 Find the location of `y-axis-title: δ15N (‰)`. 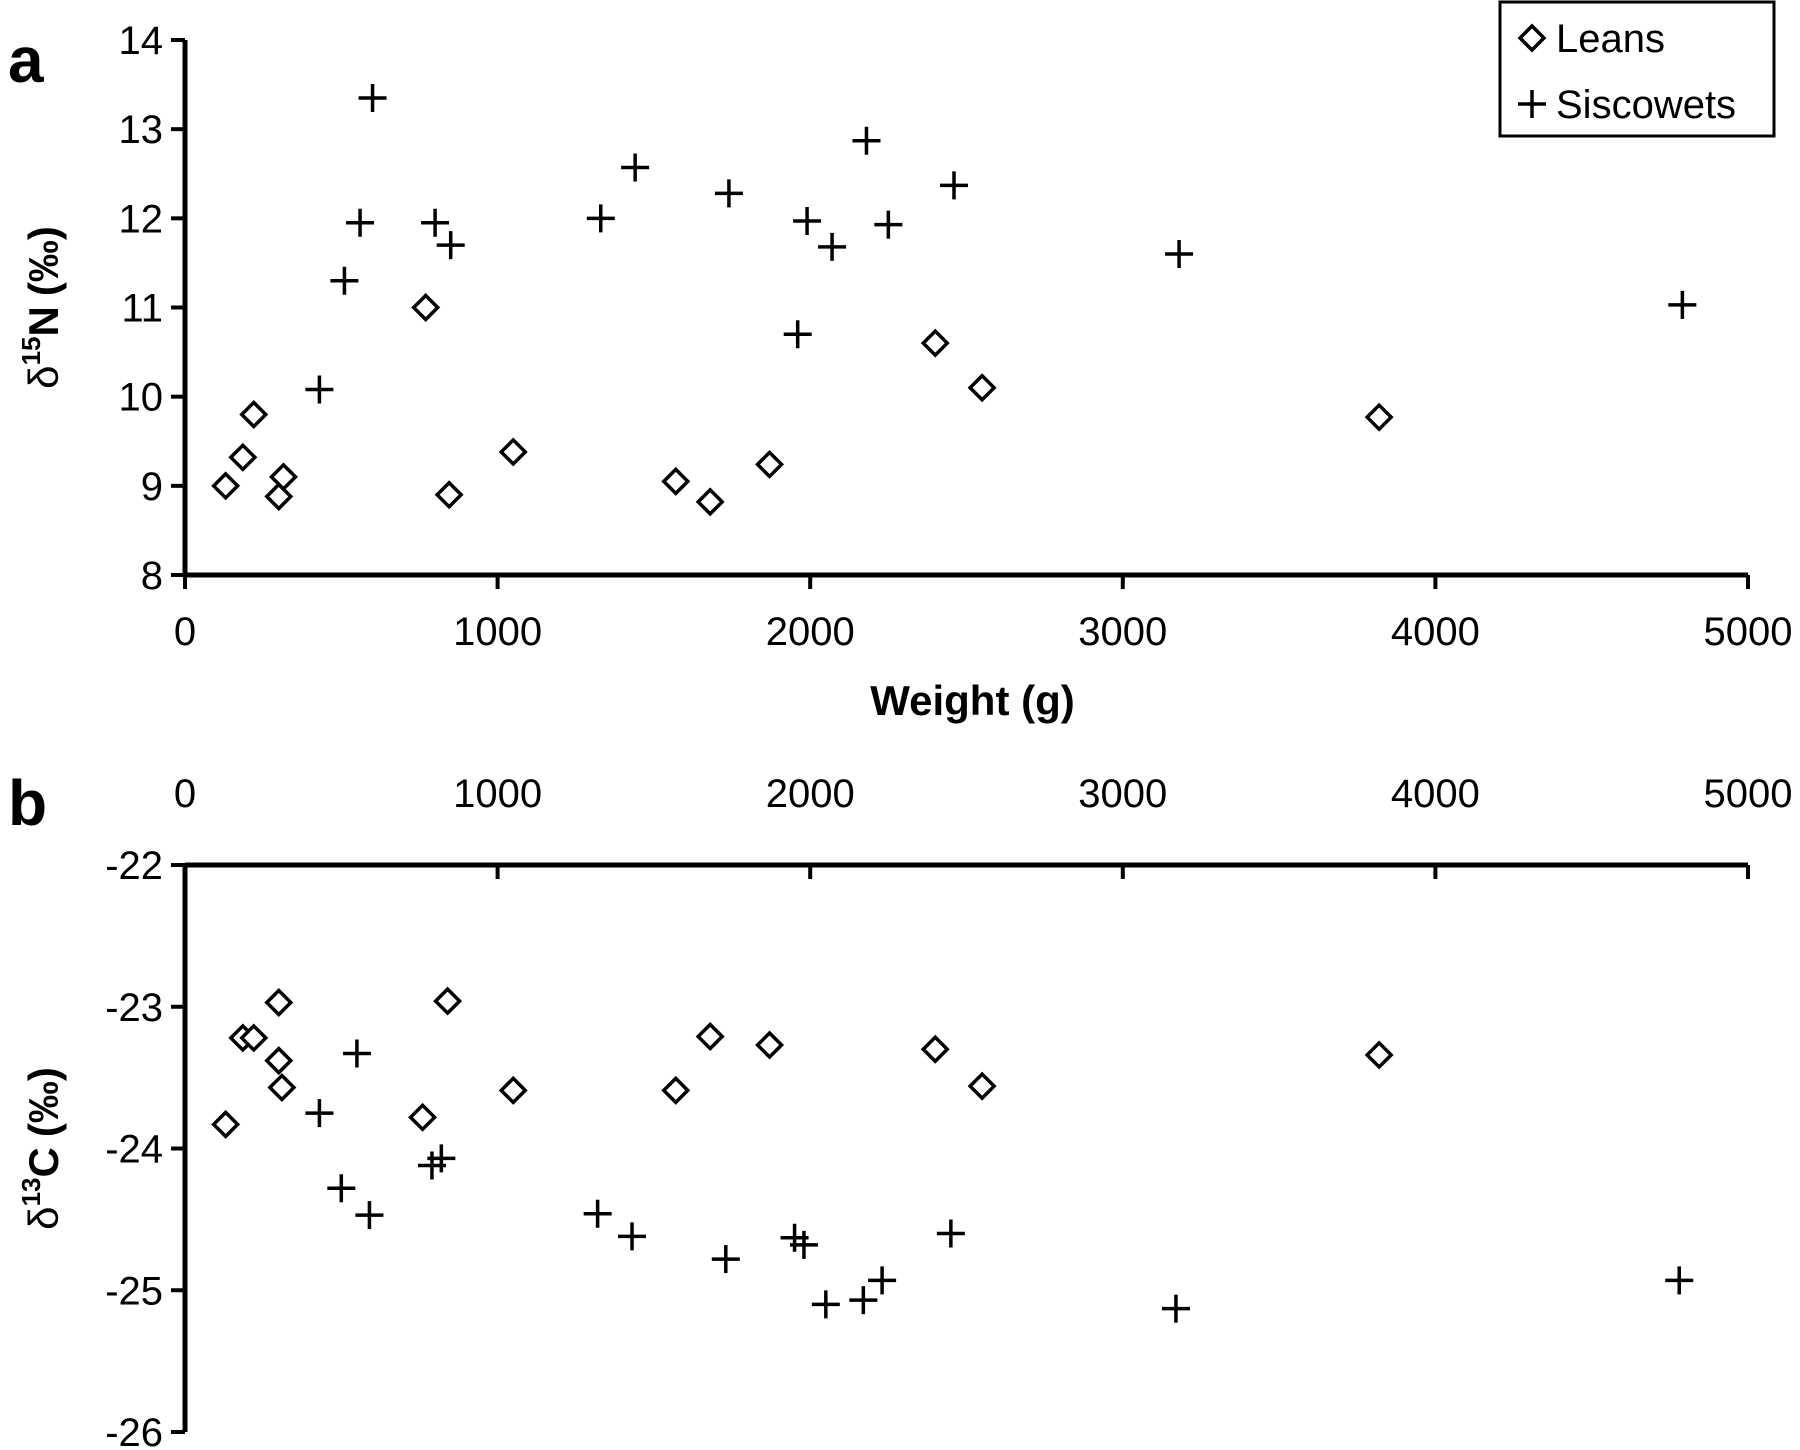

y-axis-title: δ15N (‰) is located at coordinates (41, 307).